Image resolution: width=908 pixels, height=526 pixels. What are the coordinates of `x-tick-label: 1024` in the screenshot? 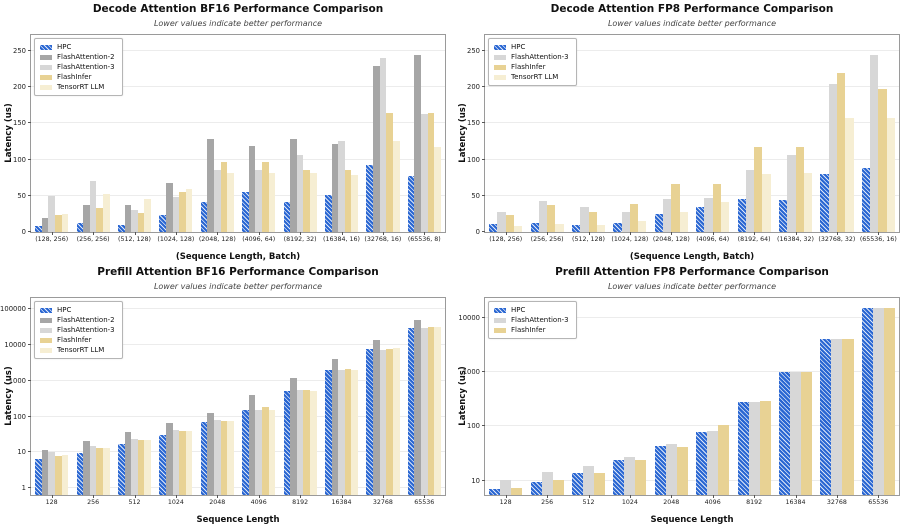 It's located at (629, 502).